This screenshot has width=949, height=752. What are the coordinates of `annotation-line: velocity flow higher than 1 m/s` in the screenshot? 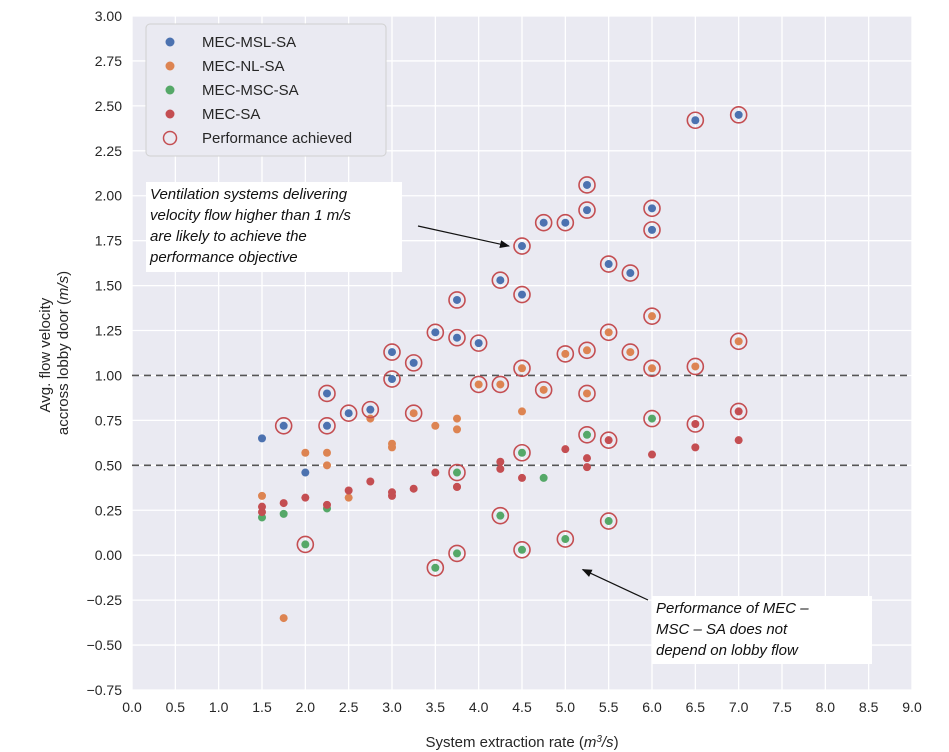 It's located at (250, 215).